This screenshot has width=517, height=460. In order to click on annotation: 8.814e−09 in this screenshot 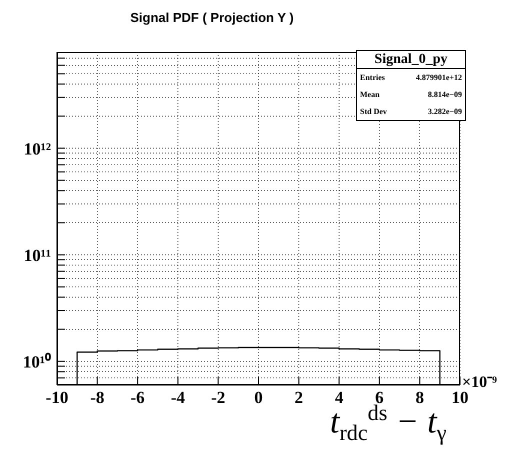, I will do `click(445, 95)`.